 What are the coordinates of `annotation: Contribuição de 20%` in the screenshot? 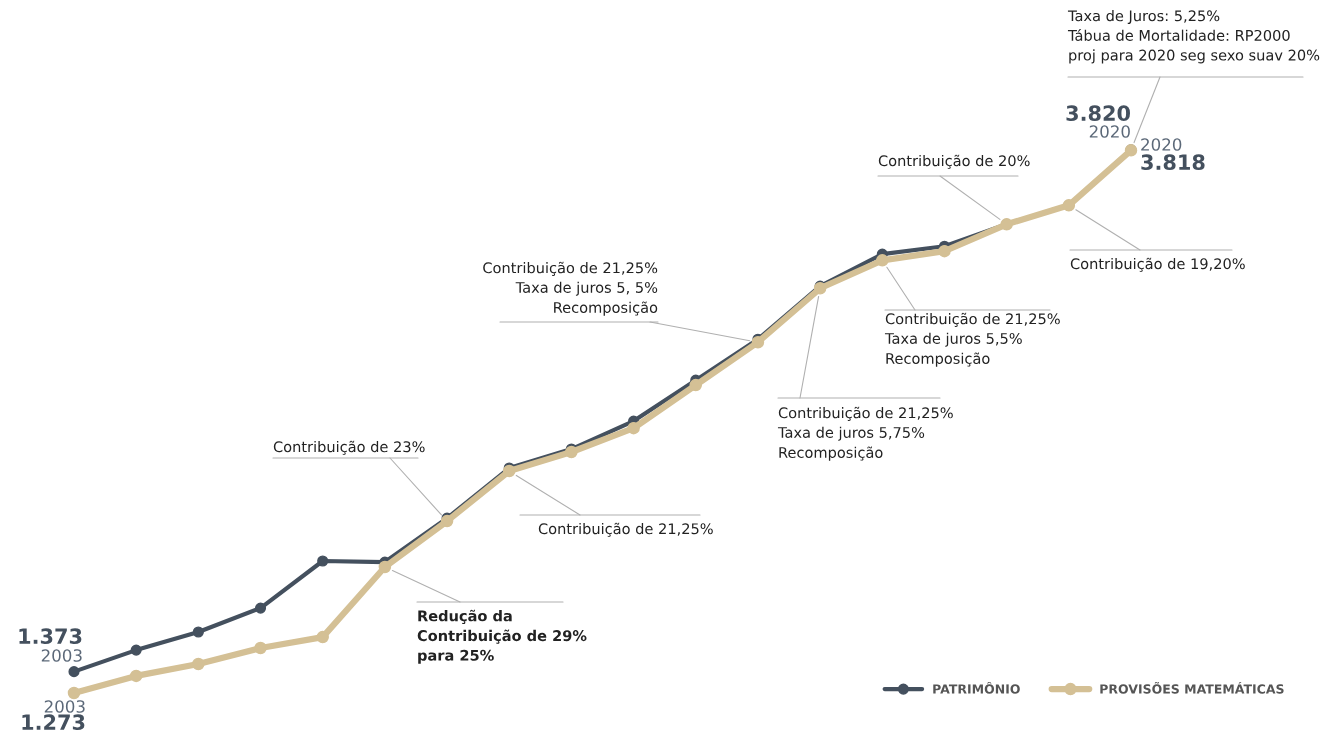 It's located at (954, 161).